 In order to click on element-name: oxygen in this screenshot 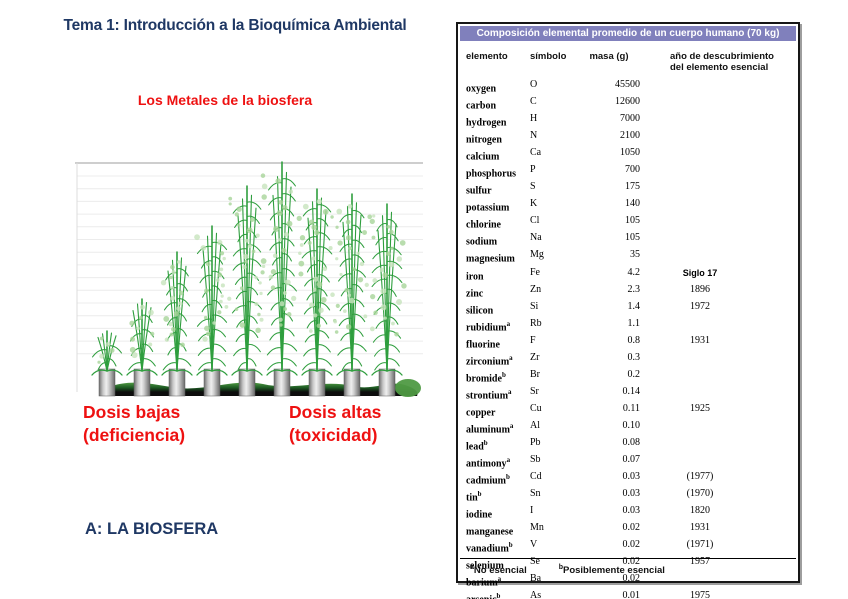, I will do `click(481, 89)`.